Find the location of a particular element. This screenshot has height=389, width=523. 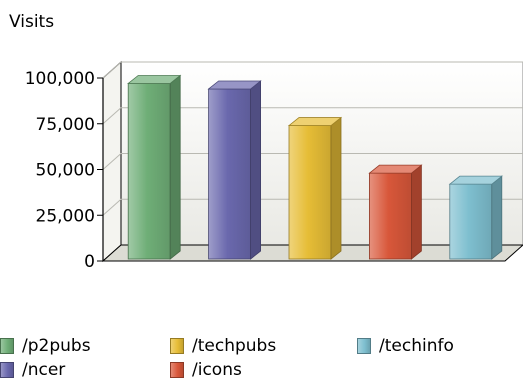

bar-ncer is located at coordinates (234, 170).